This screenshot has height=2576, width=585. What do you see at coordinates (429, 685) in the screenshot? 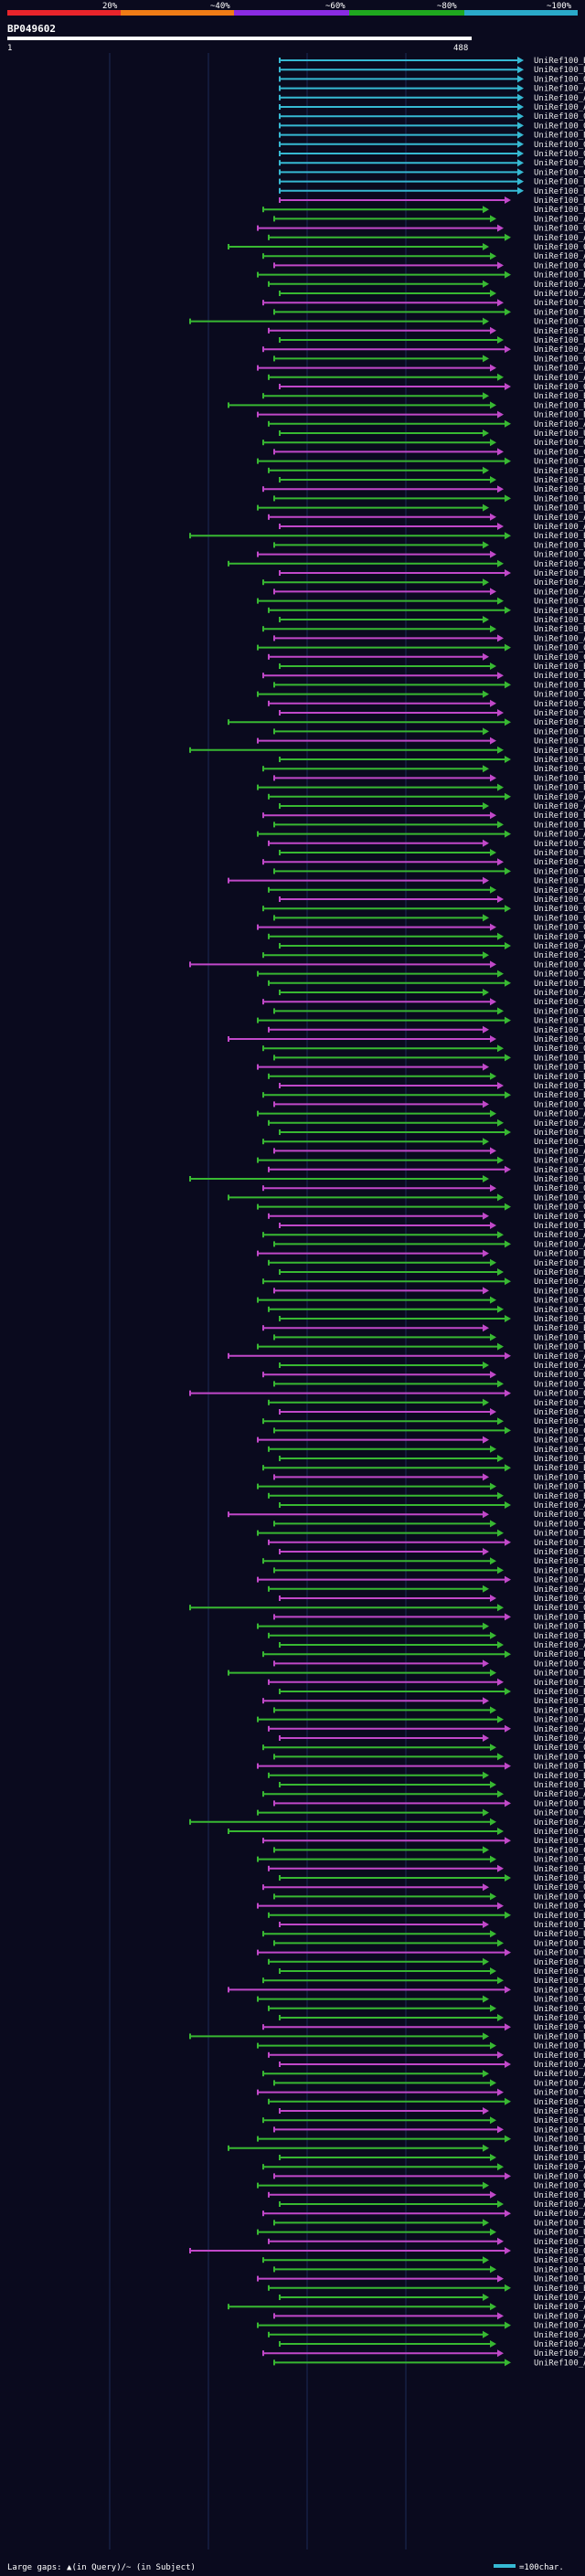
I see `hit-row: UniRef100_B9SE1` at bounding box center [429, 685].